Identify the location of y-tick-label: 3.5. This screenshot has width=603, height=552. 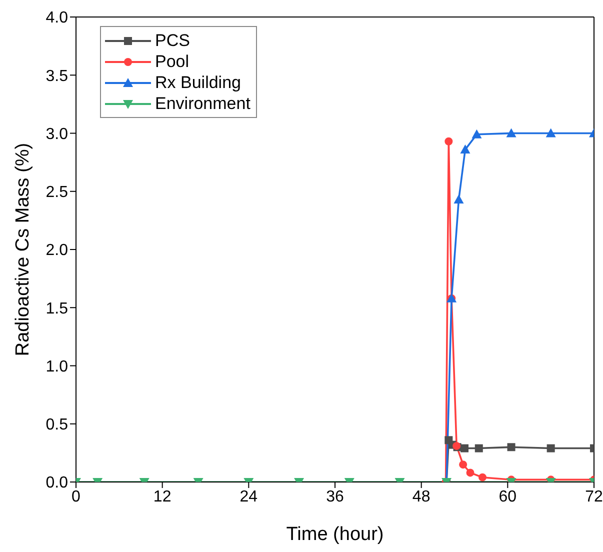
(57, 76).